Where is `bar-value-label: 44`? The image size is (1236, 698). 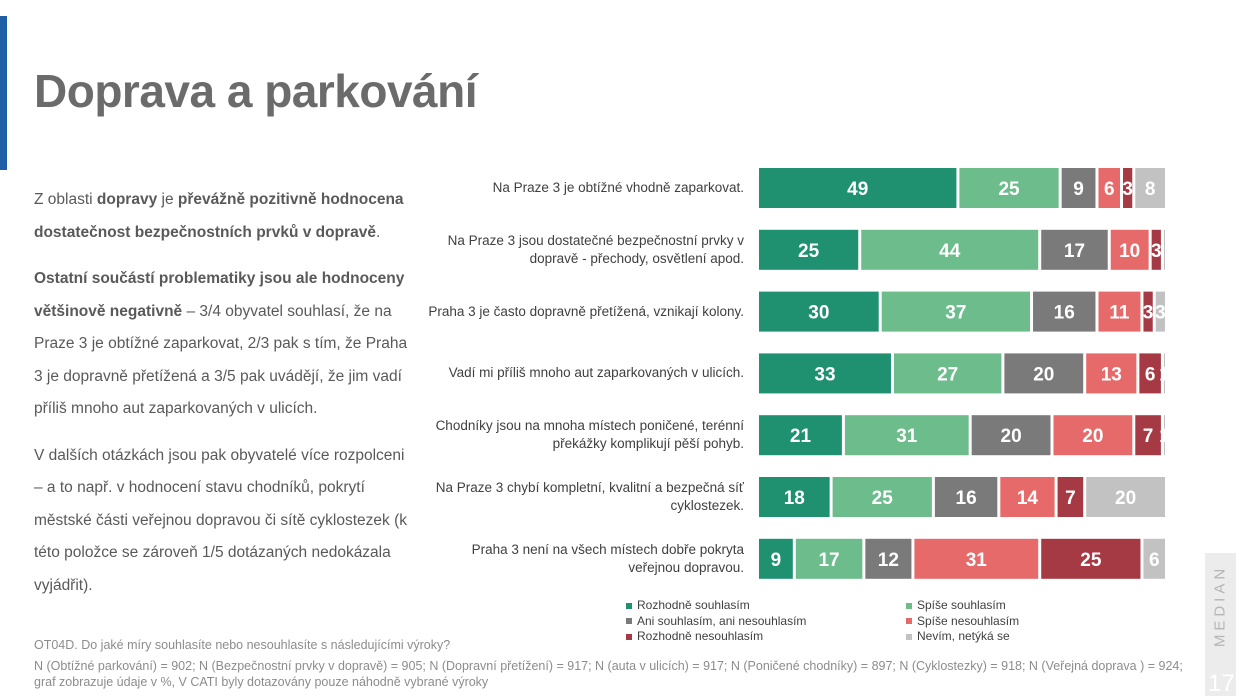
bar-value-label: 44 is located at coordinates (950, 251).